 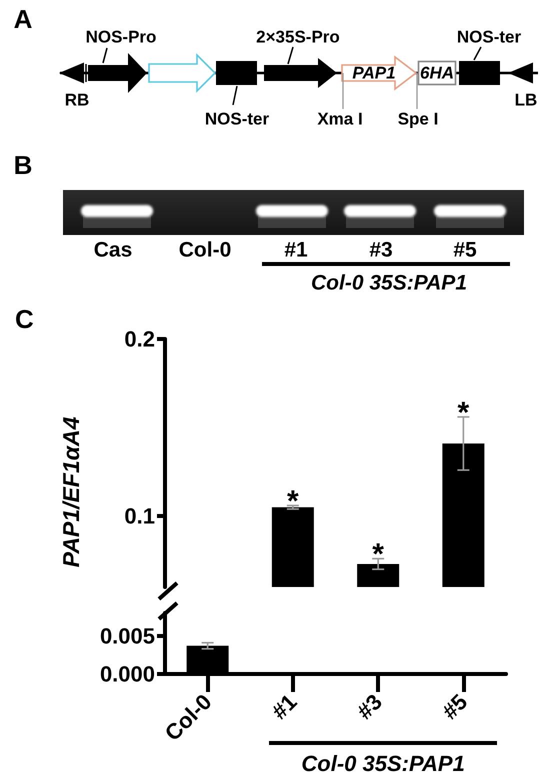 I want to click on y-tick-label: 0.2, so click(x=139, y=339).